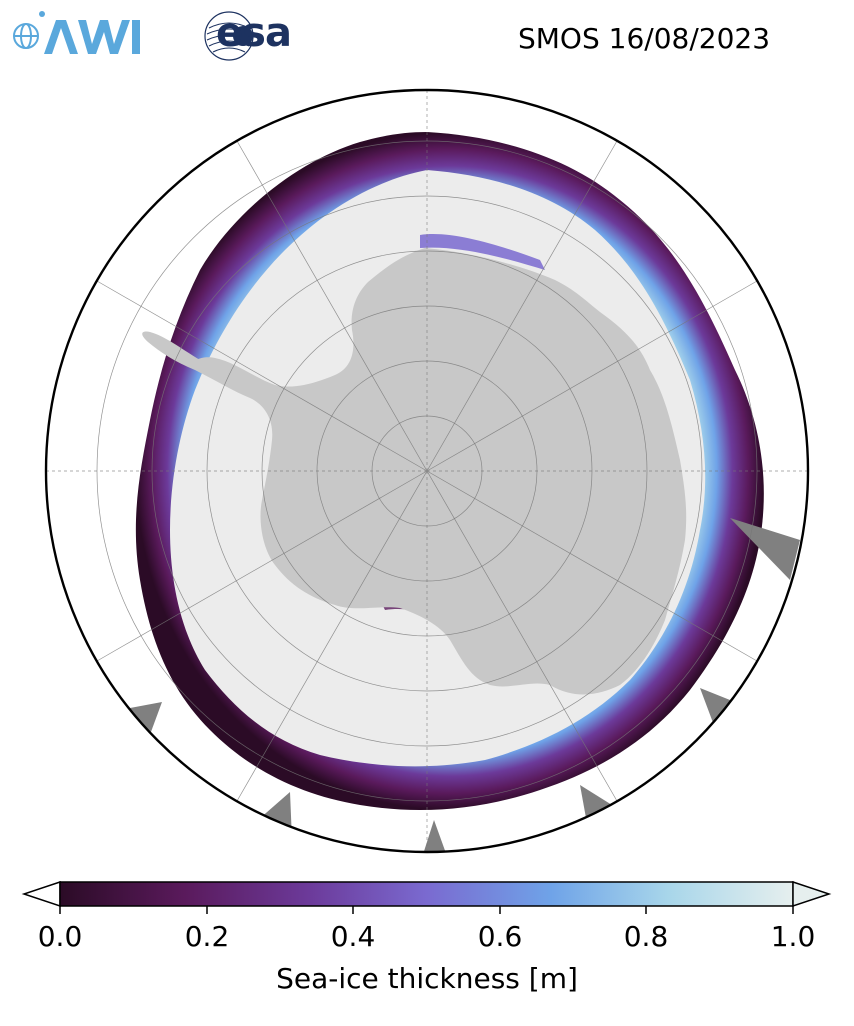  Describe the element at coordinates (171, 350) in the screenshot. I see `antarctic-peninsula` at that location.